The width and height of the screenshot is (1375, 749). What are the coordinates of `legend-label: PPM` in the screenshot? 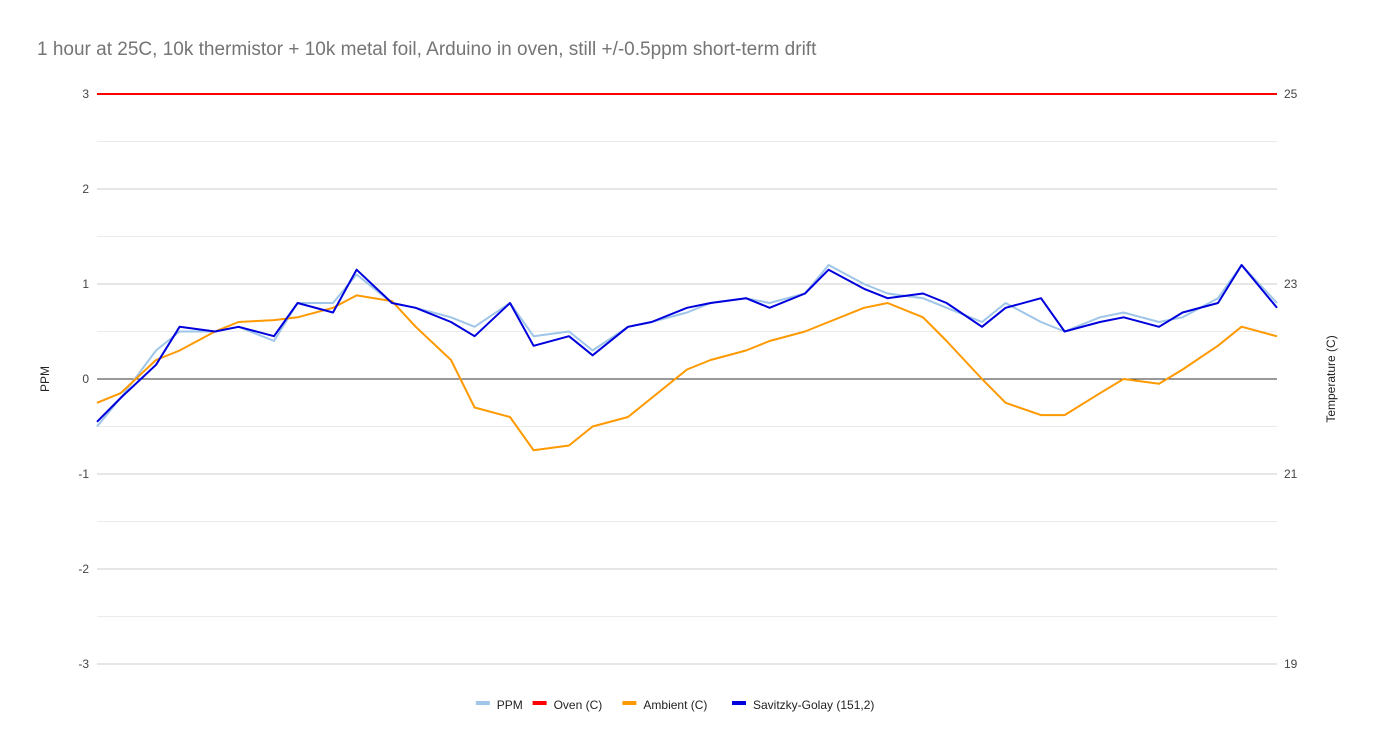 It's located at (510, 705).